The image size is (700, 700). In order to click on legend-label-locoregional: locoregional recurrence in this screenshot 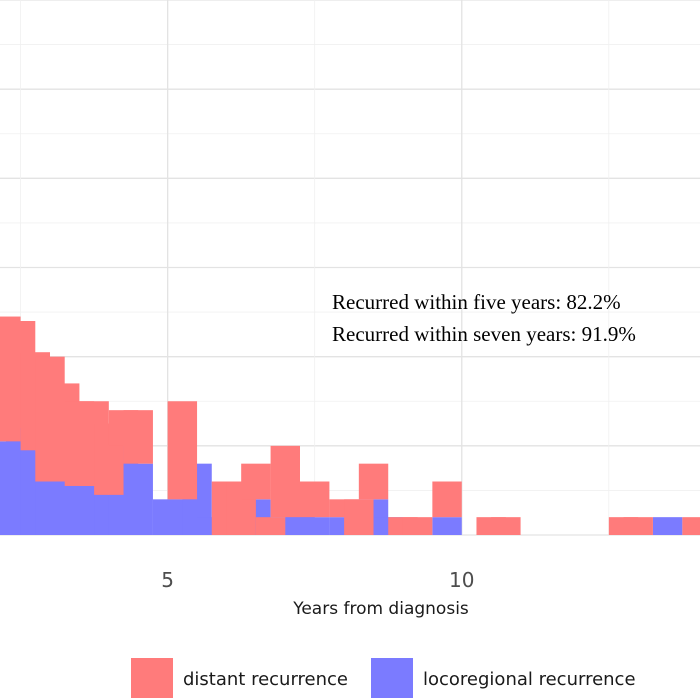, I will do `click(529, 679)`.